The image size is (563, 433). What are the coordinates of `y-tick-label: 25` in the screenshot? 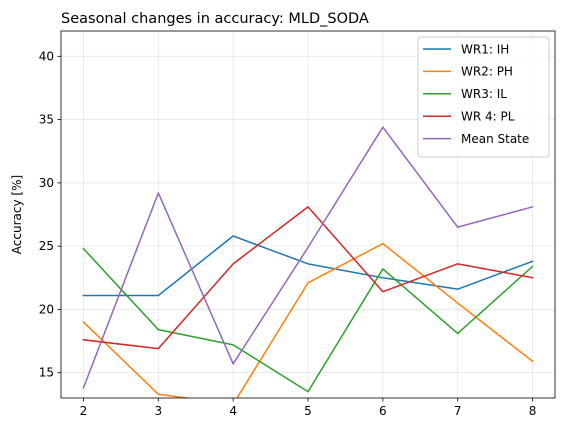 It's located at (46, 246).